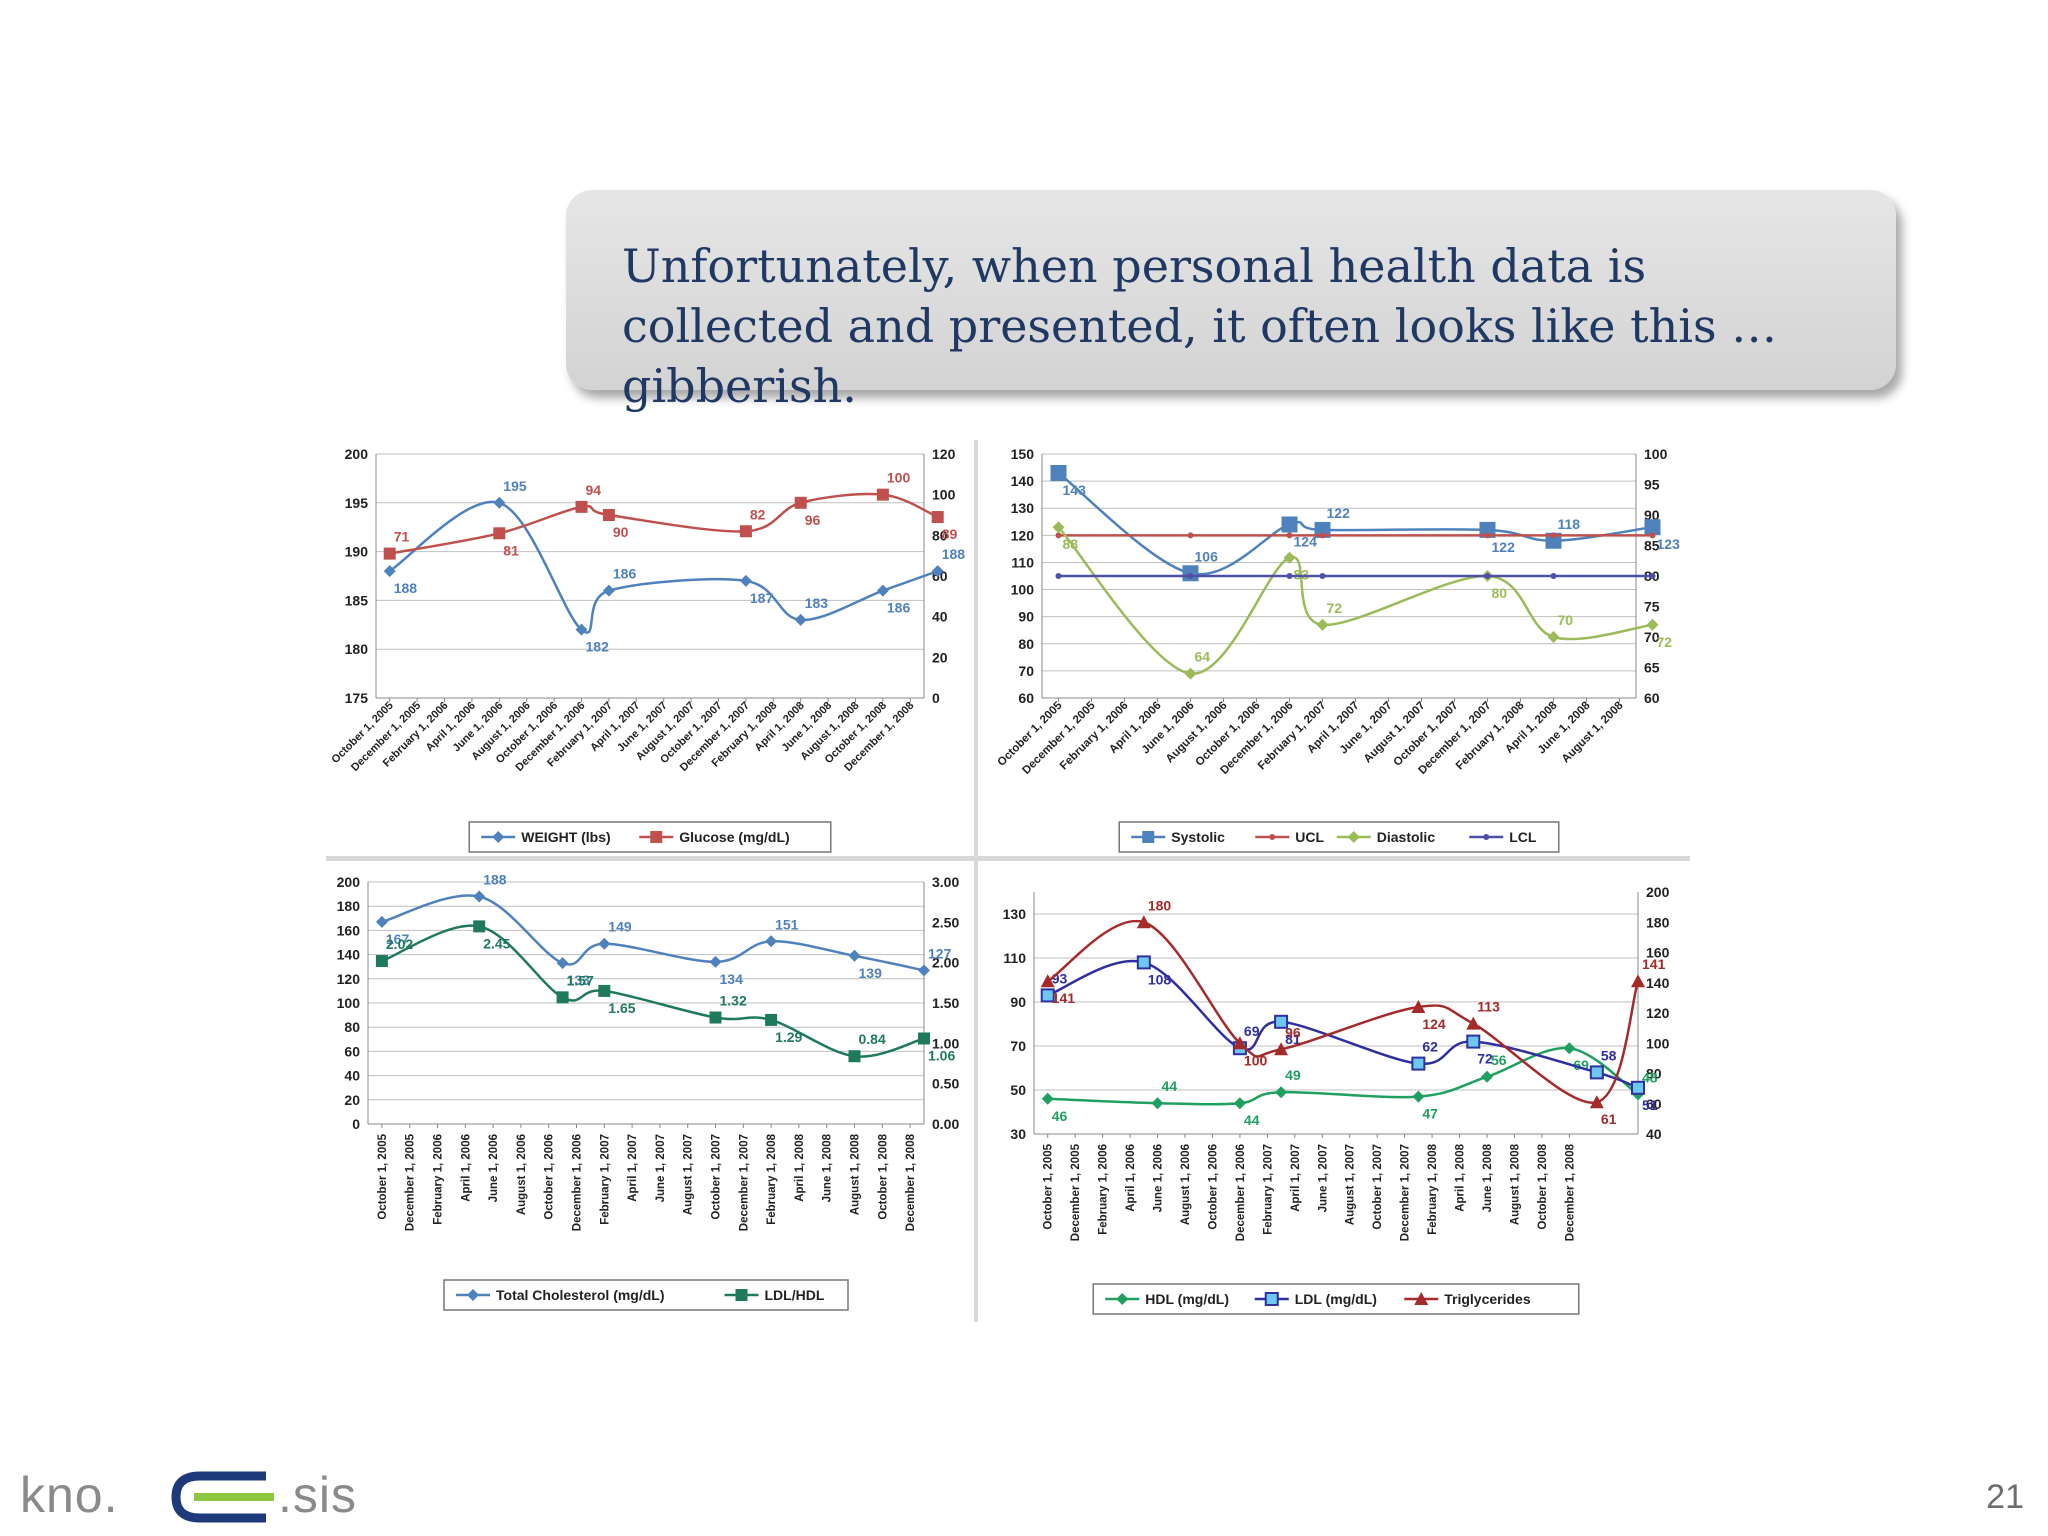  What do you see at coordinates (1104, 1189) in the screenshot?
I see `x-tick-label: February 1, 2006` at bounding box center [1104, 1189].